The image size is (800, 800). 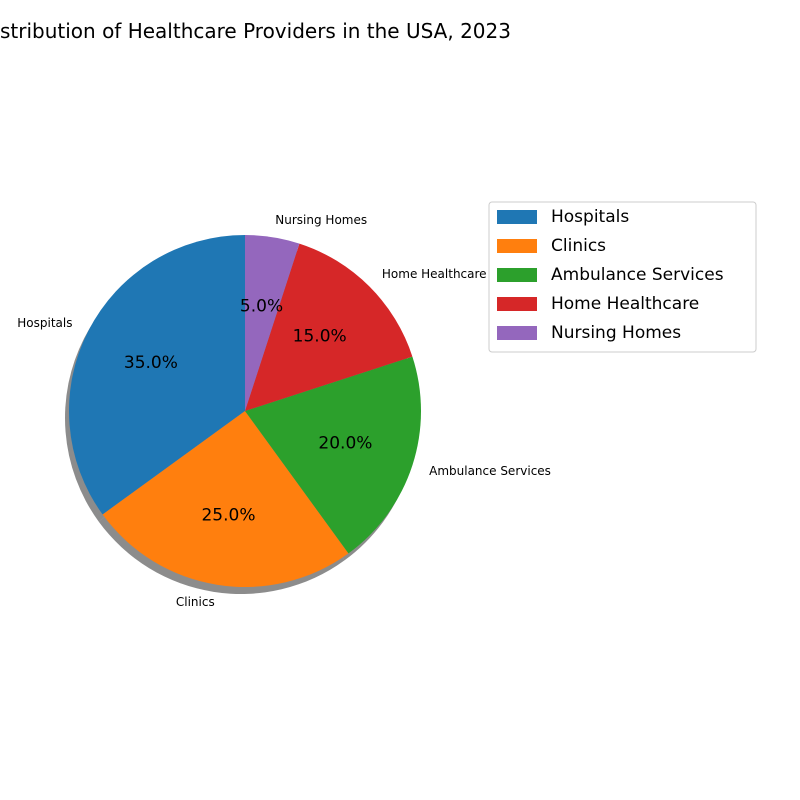 I want to click on legend-frame, so click(x=622, y=277).